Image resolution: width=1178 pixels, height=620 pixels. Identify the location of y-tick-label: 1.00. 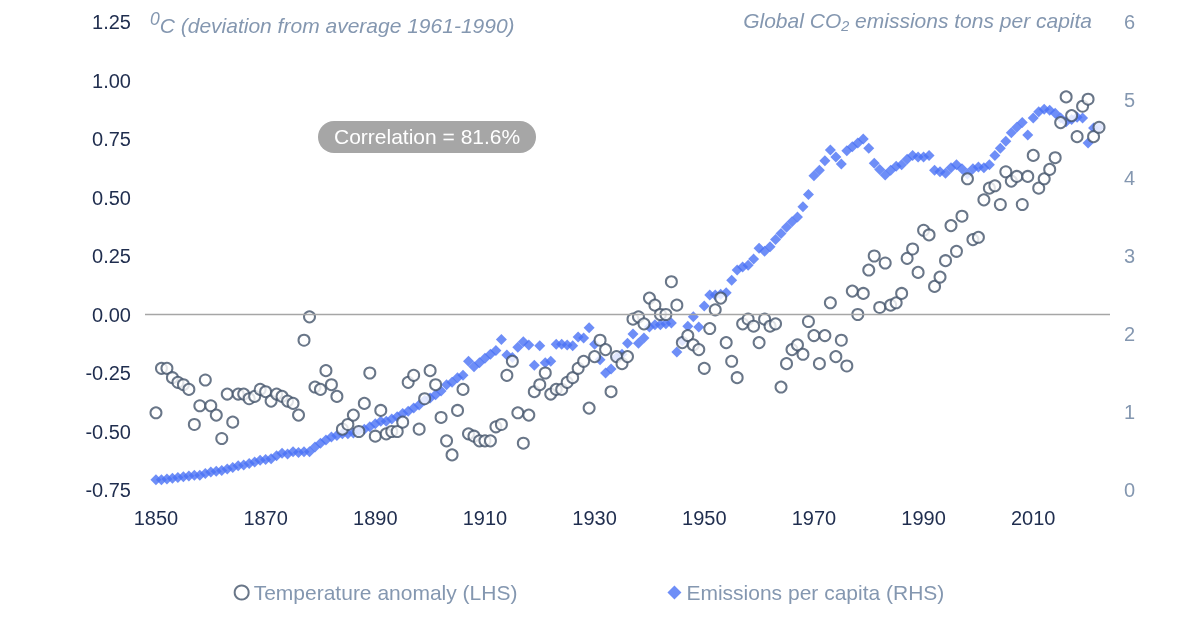
(111, 80).